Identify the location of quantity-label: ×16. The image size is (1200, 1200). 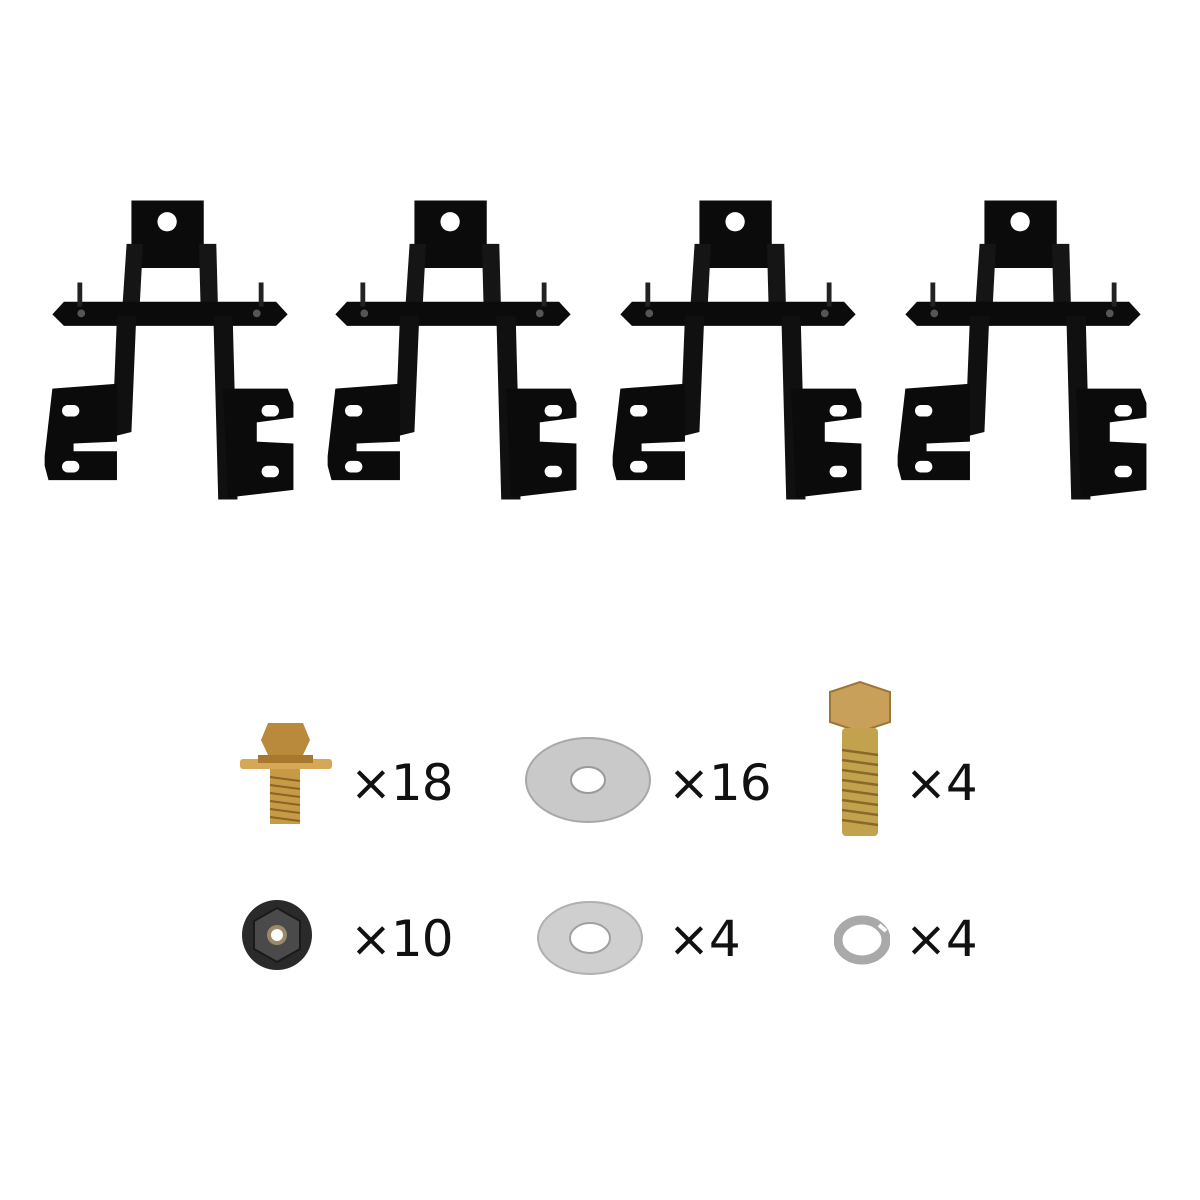
(720, 783).